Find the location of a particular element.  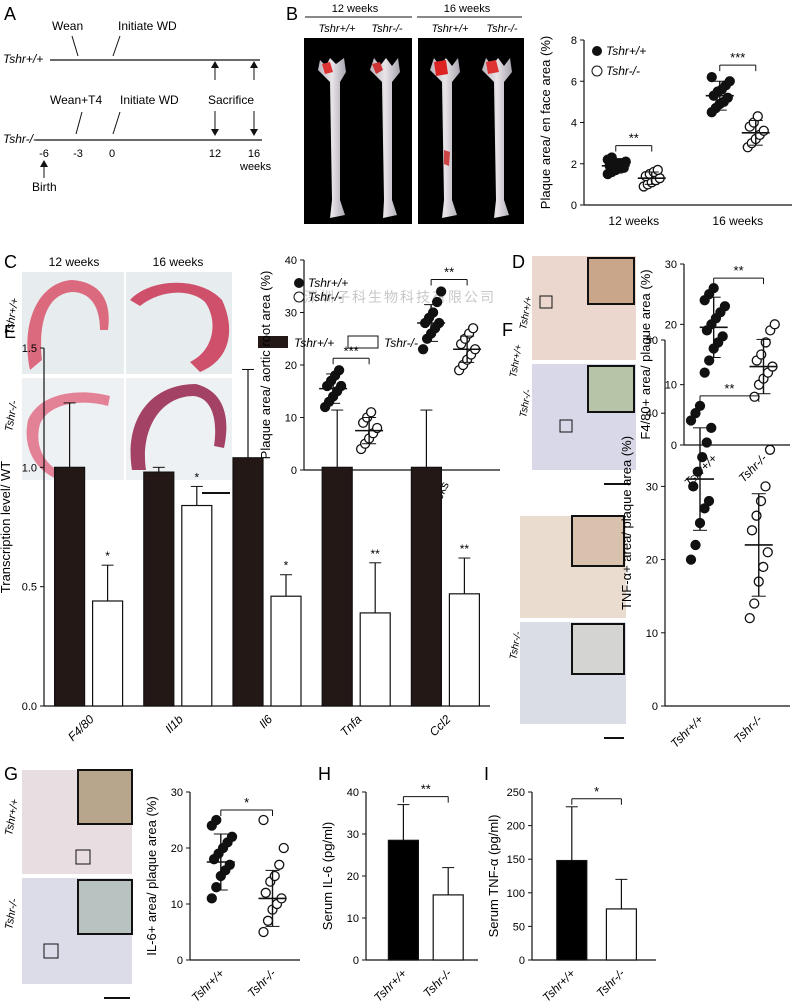

panel-d-photos: D Tshr+/+ Tshr-/- is located at coordinates (574, 368).